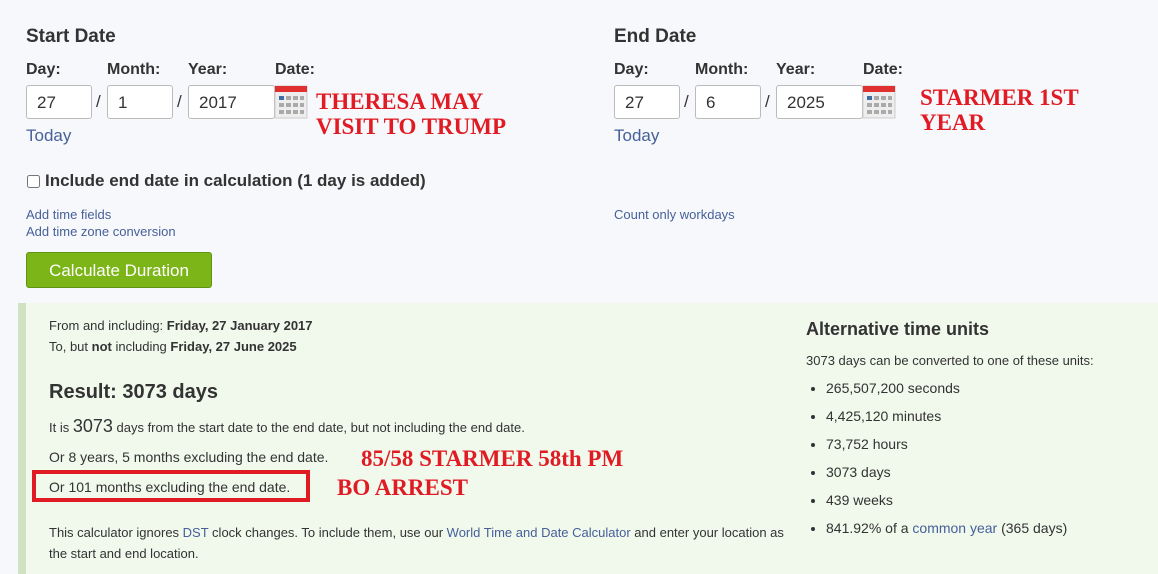 The image size is (1158, 574). What do you see at coordinates (101, 231) in the screenshot?
I see `add-time-zone-link: Add time zone conversion` at bounding box center [101, 231].